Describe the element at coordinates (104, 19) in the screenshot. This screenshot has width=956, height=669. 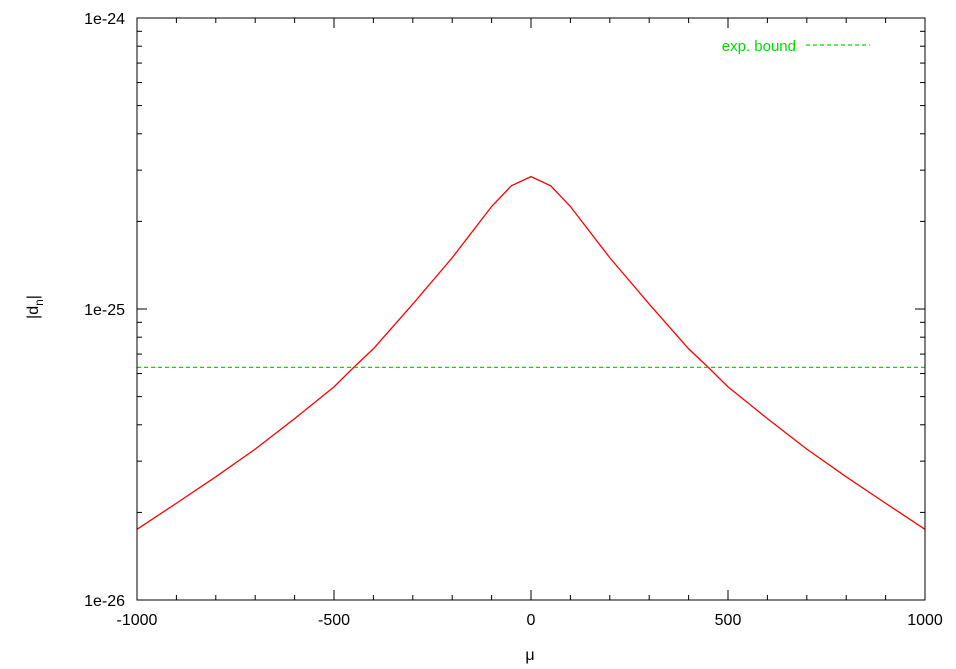
I see `y-tick-label: 1e-24` at that location.